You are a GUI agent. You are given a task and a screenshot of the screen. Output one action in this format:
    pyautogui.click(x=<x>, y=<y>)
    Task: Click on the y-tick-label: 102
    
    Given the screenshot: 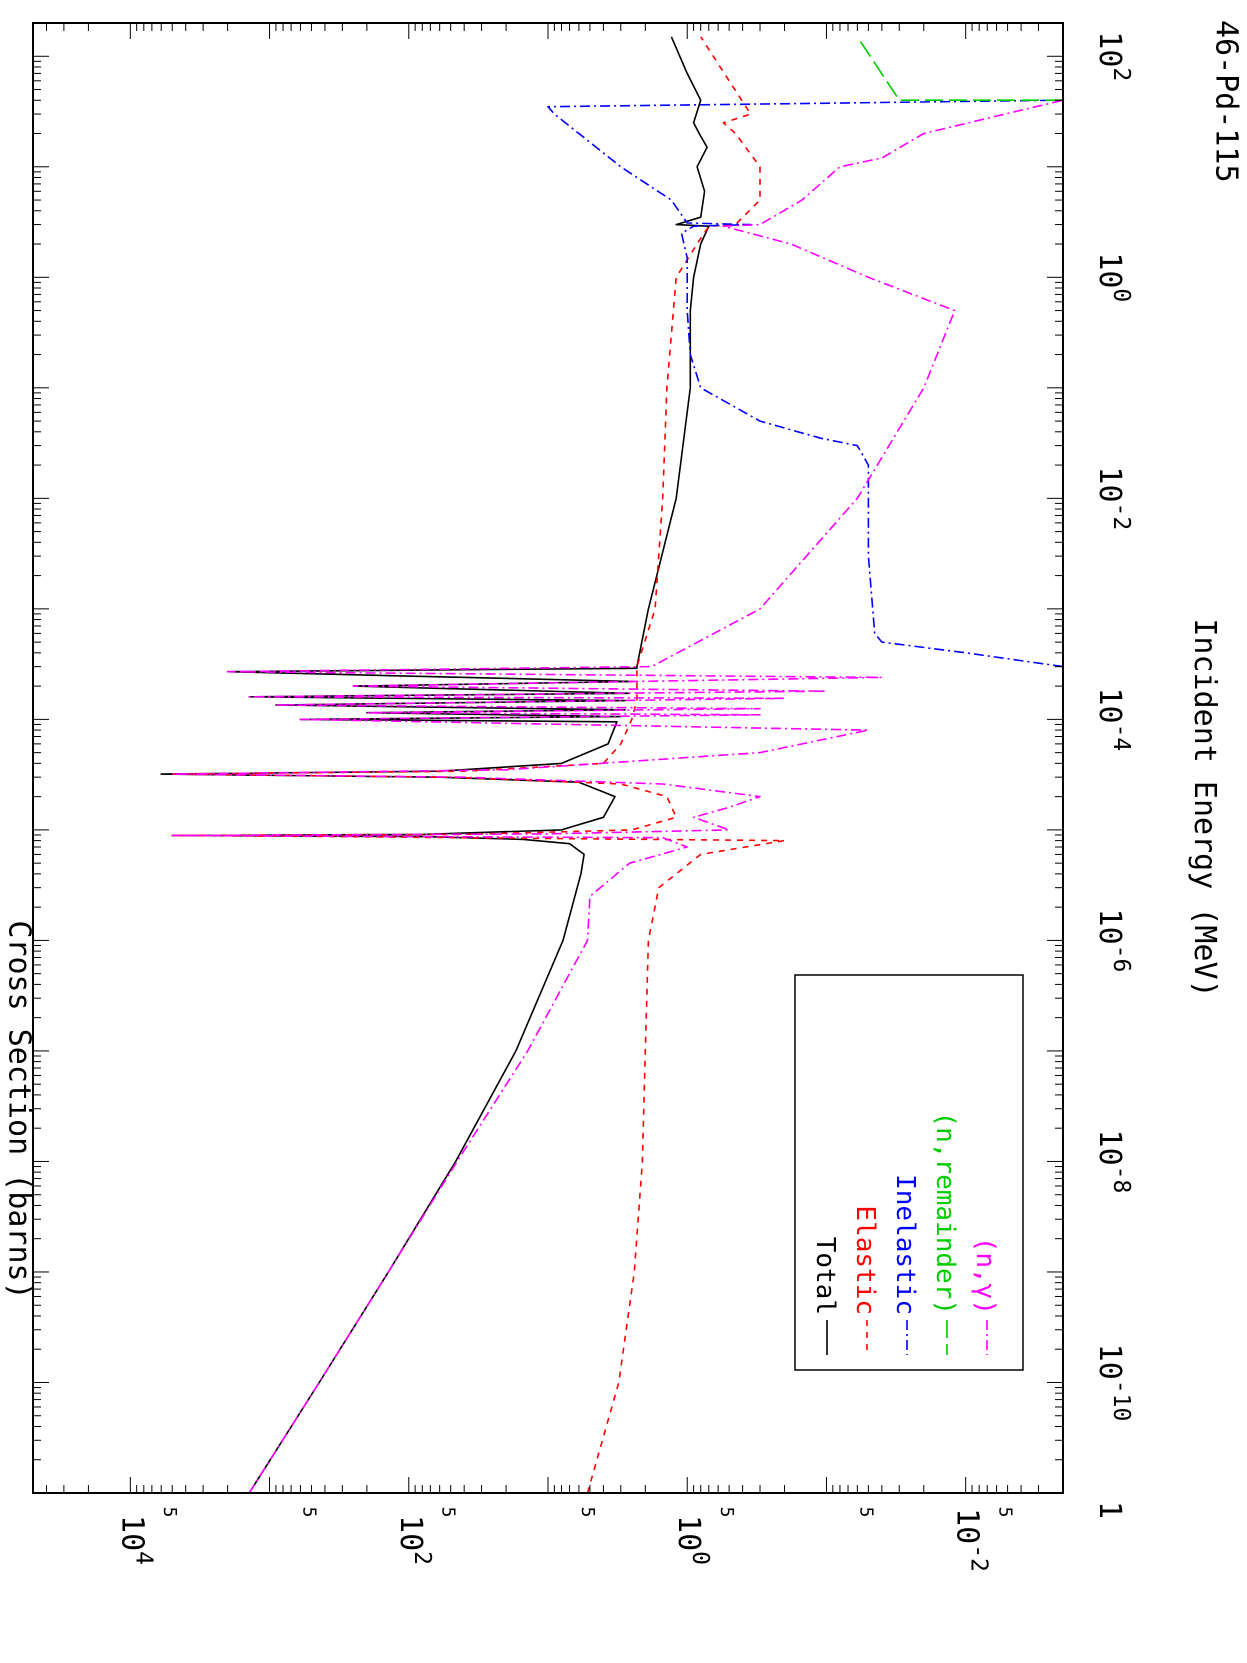 What is the action you would take?
    pyautogui.click(x=414, y=1540)
    